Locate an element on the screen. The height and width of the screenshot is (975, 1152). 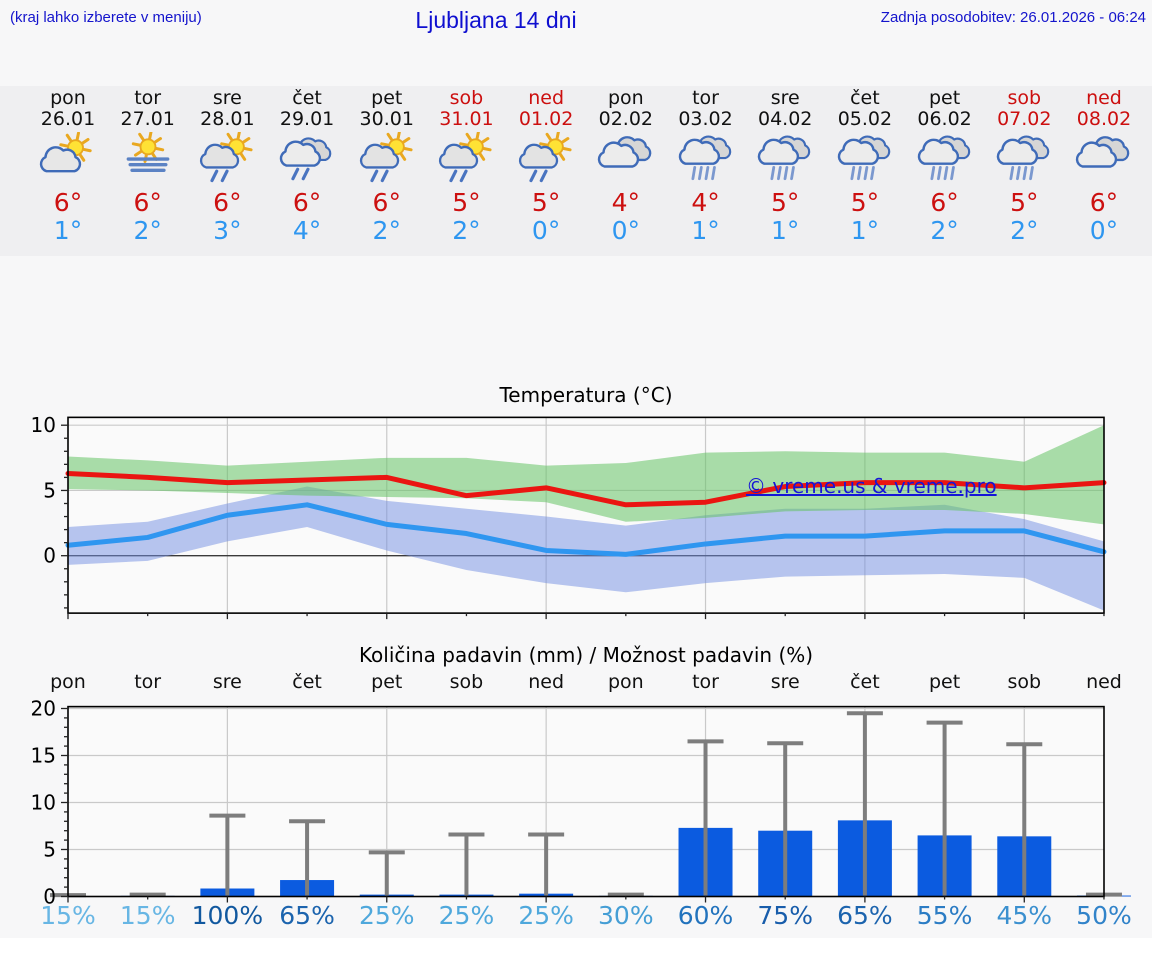
precip-day-label: sre is located at coordinates (227, 682).